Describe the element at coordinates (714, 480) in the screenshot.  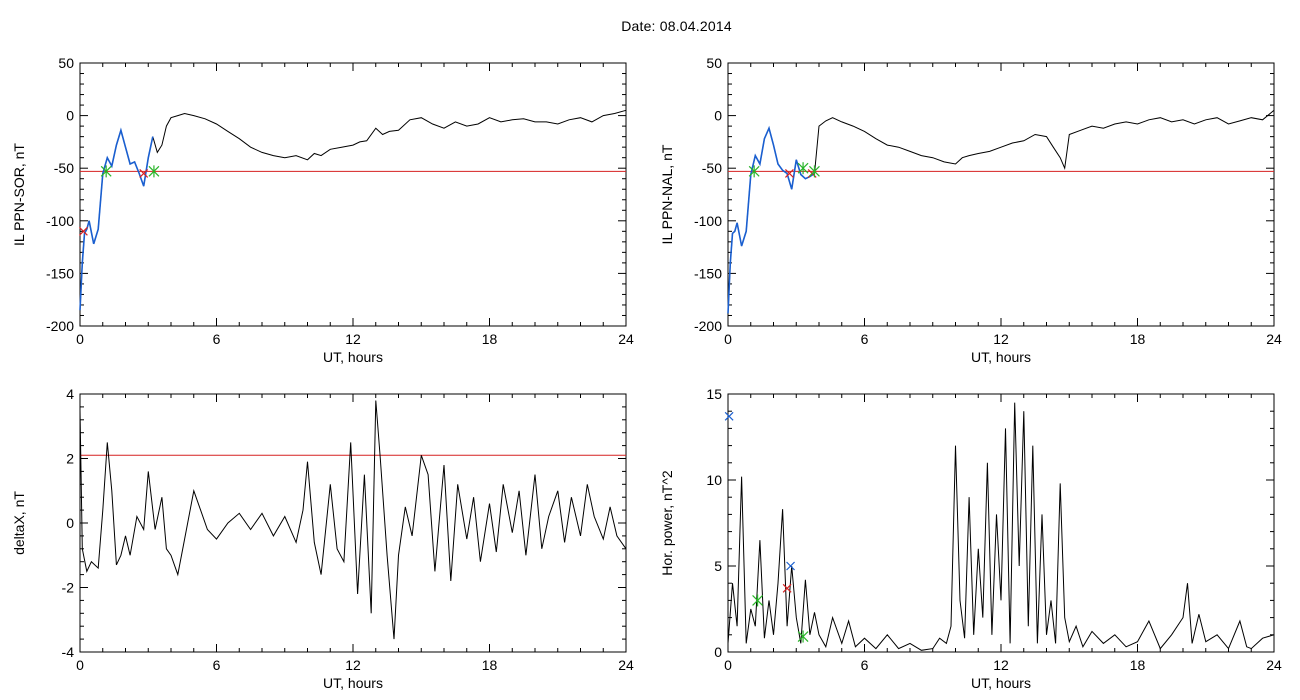
I see `y-tick-label: 10` at that location.